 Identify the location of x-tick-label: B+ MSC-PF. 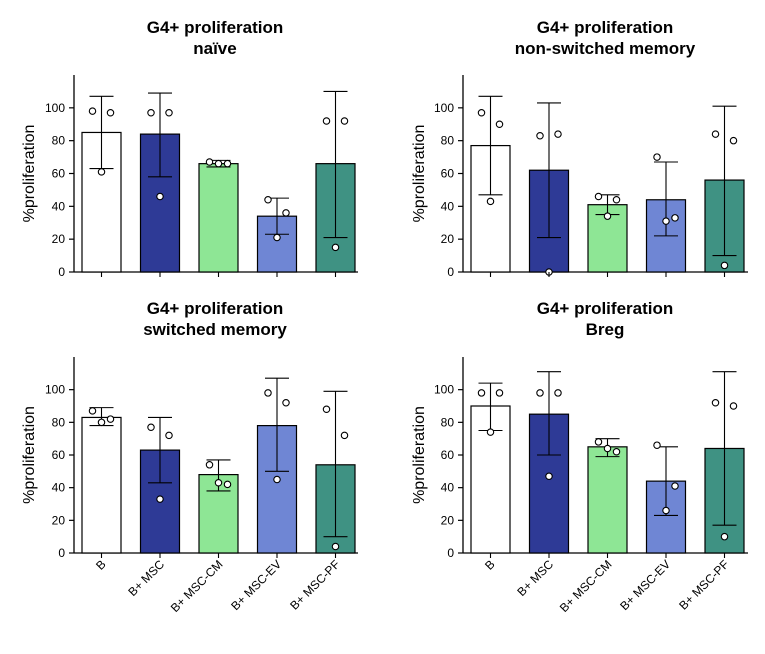
(314, 584).